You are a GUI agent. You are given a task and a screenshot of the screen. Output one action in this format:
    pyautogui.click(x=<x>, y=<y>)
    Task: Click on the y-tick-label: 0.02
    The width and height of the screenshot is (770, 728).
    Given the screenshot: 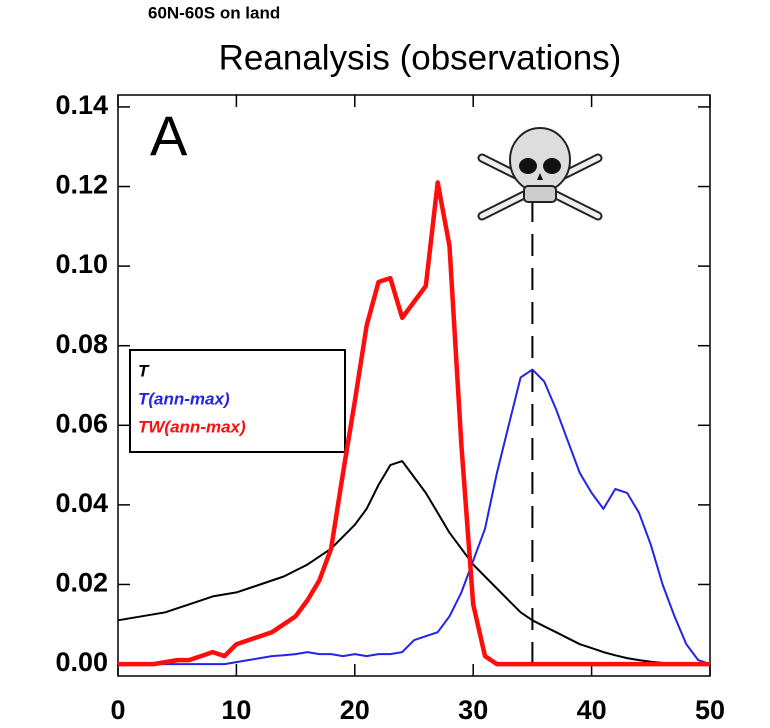 What is the action you would take?
    pyautogui.click(x=81, y=583)
    